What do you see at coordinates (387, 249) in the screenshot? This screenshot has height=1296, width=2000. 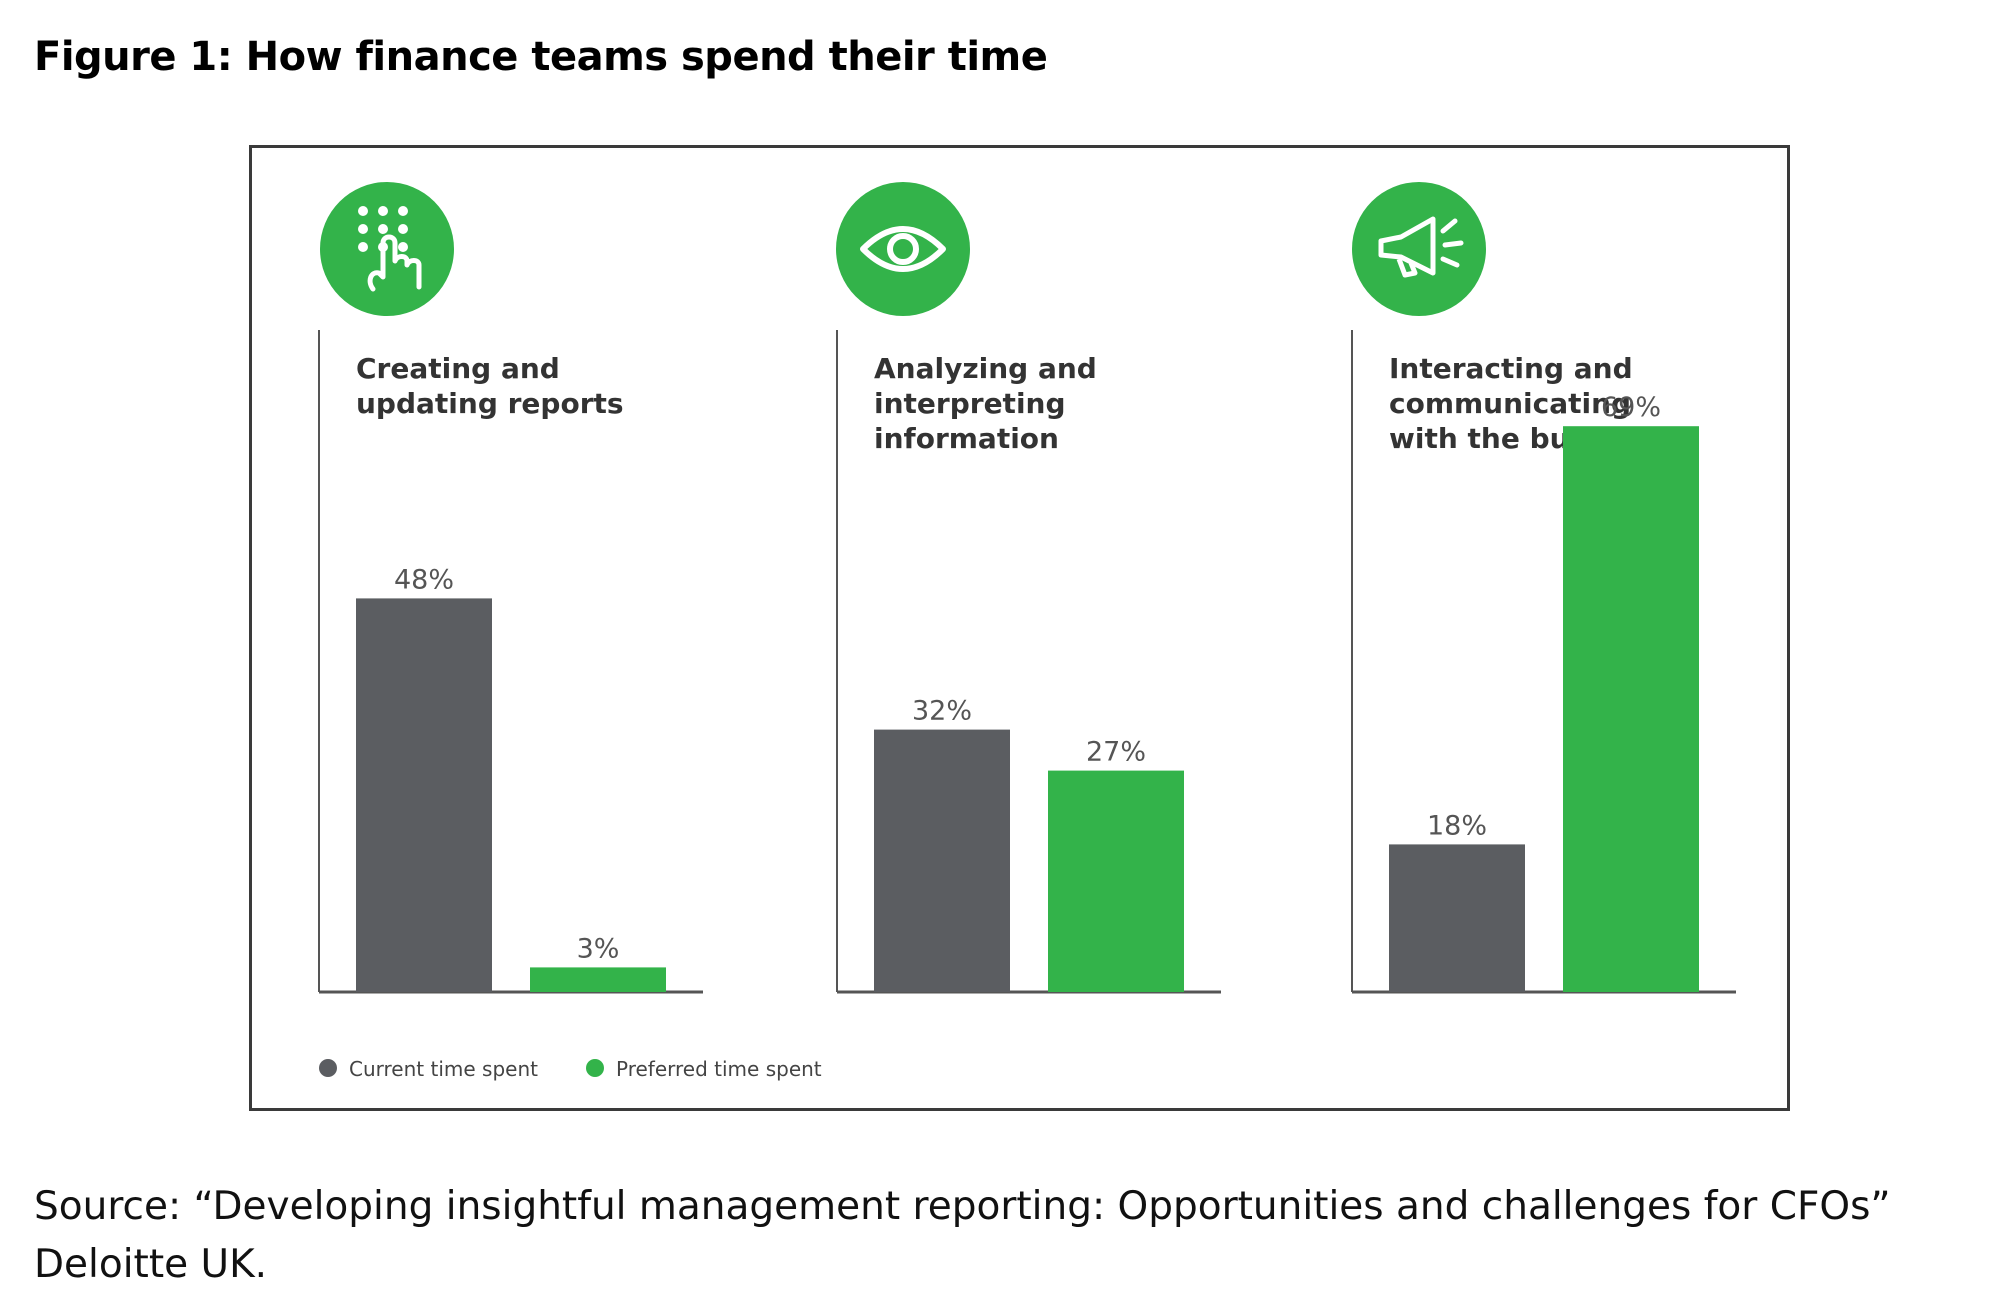 I see `touch-keypad-icon` at bounding box center [387, 249].